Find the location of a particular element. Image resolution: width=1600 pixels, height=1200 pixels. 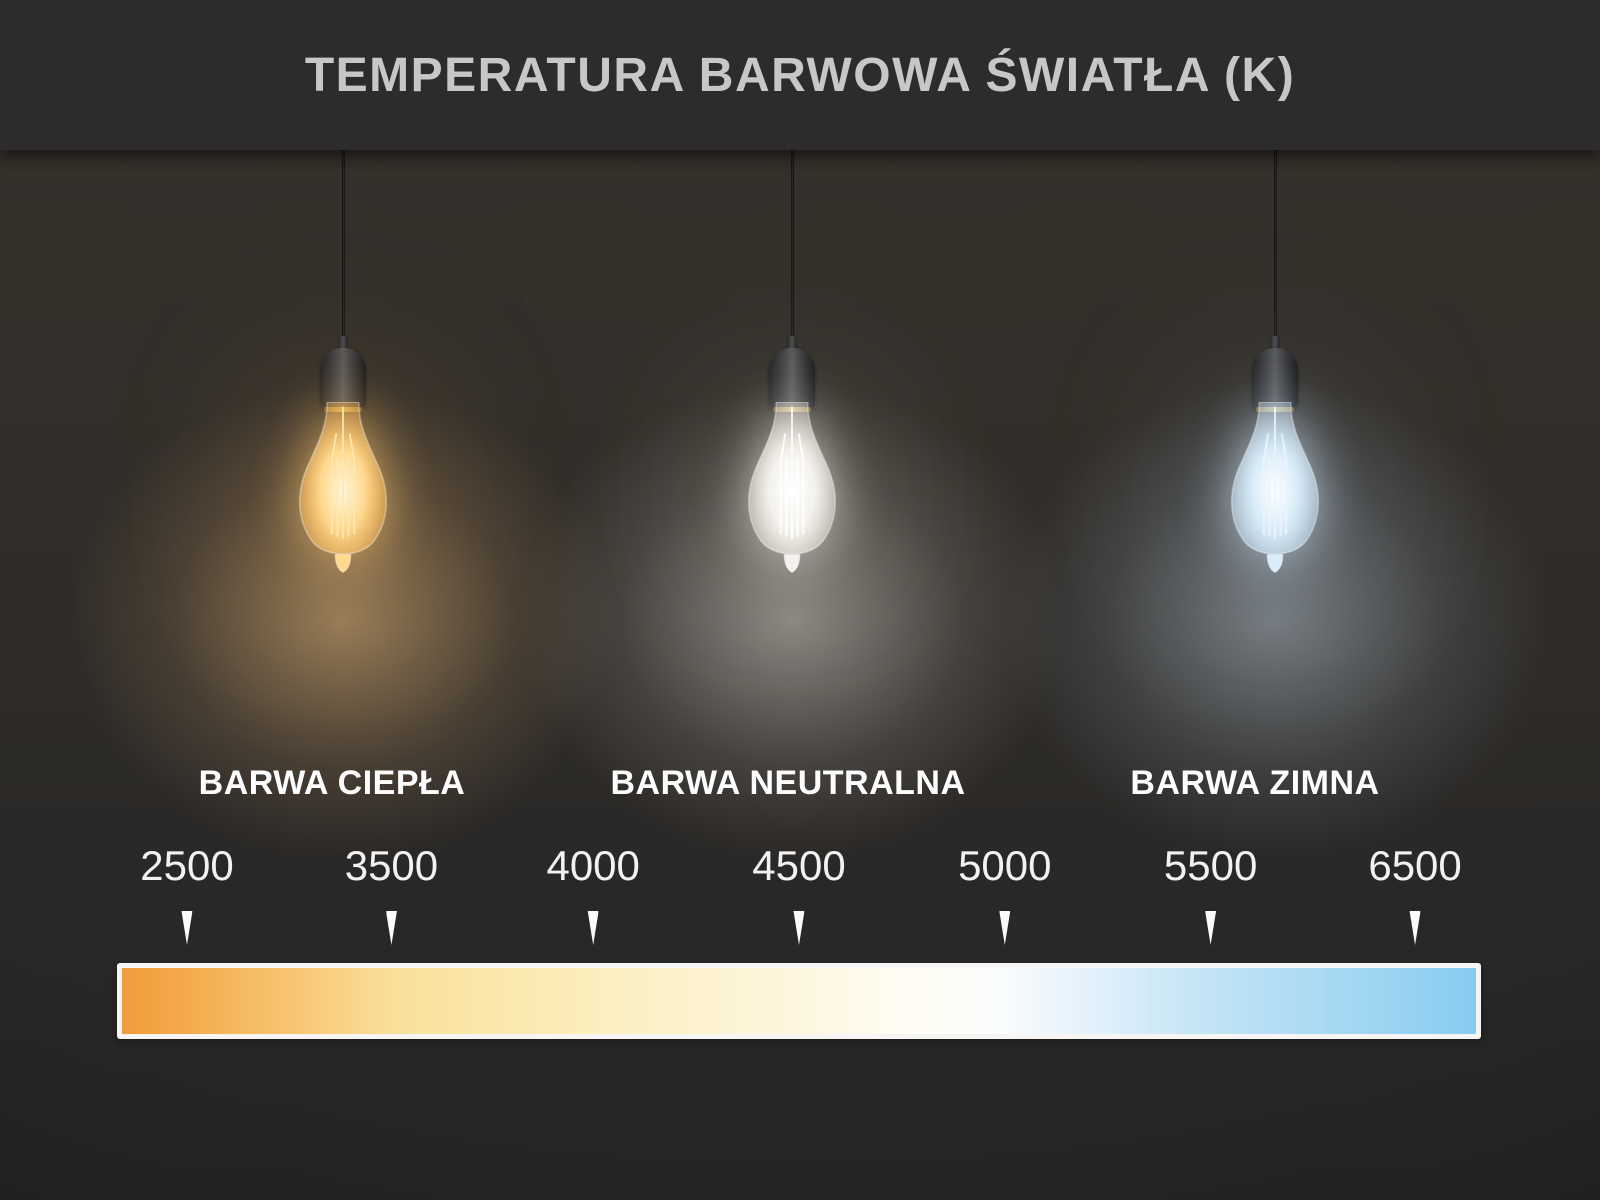

bulb-label-neutral: BARWA NEUTRALNA is located at coordinates (788, 783).